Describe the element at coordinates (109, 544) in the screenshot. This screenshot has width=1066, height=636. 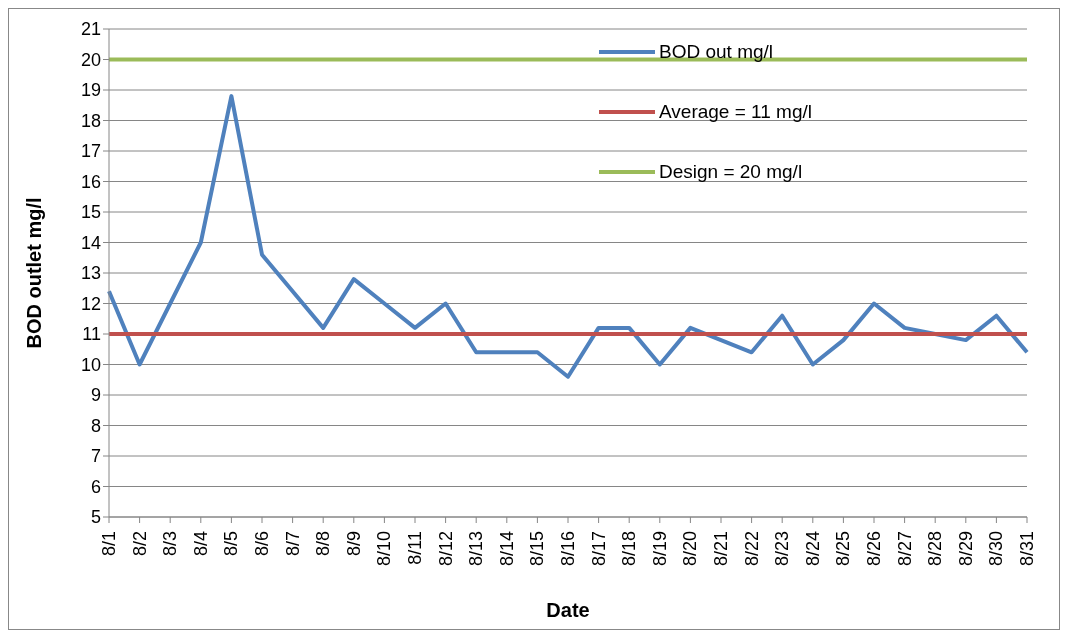
I see `x-tick-label: 8/1` at that location.